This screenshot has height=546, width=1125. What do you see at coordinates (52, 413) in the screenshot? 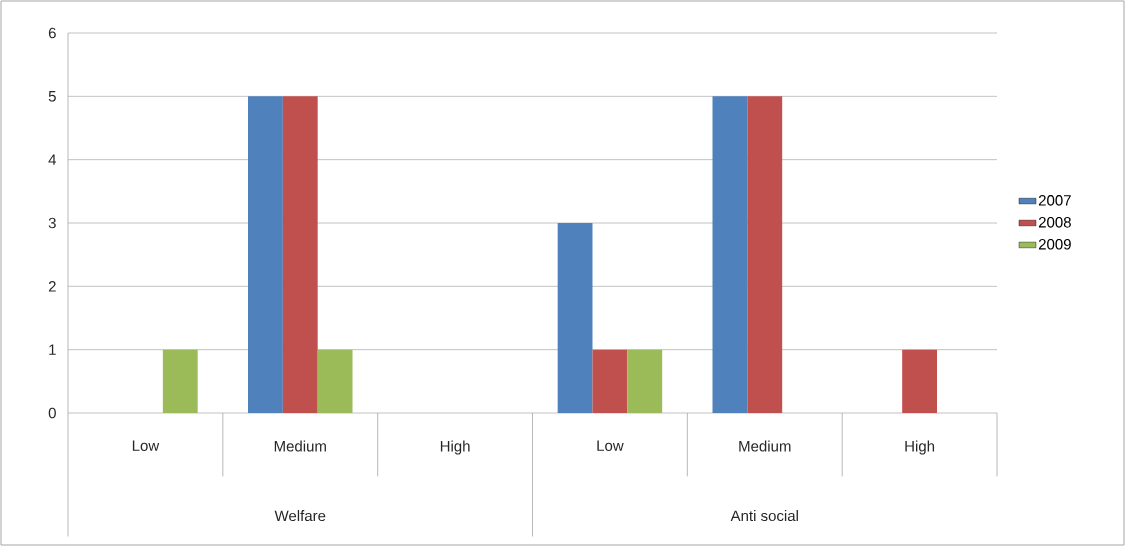
I see `y-tick-label: 0` at bounding box center [52, 413].